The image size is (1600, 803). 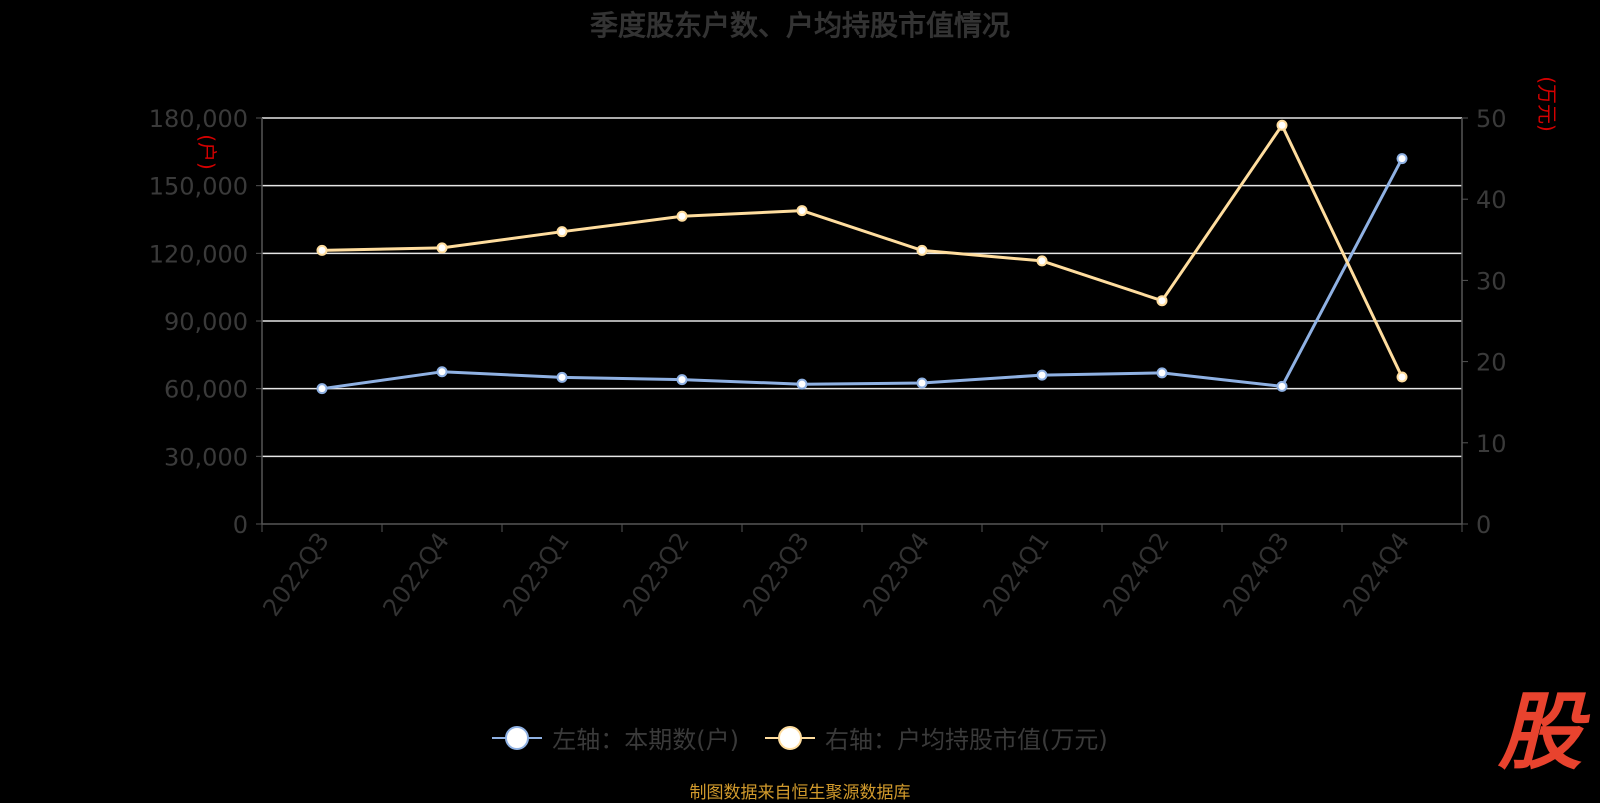 I want to click on y-left-tick-label: 60,000, so click(x=206, y=390).